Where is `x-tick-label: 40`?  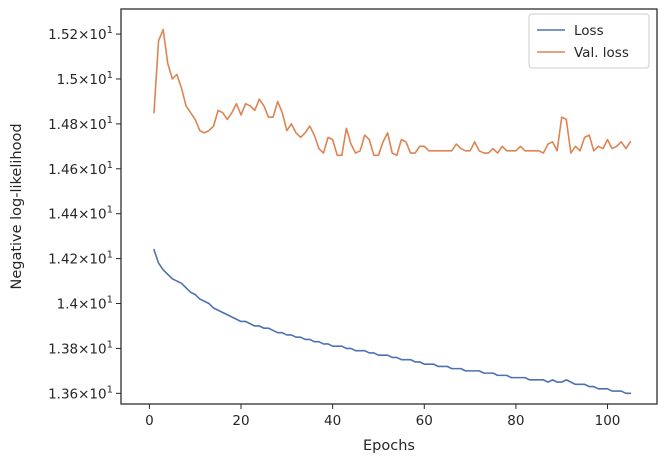
x-tick-label: 40 is located at coordinates (332, 421).